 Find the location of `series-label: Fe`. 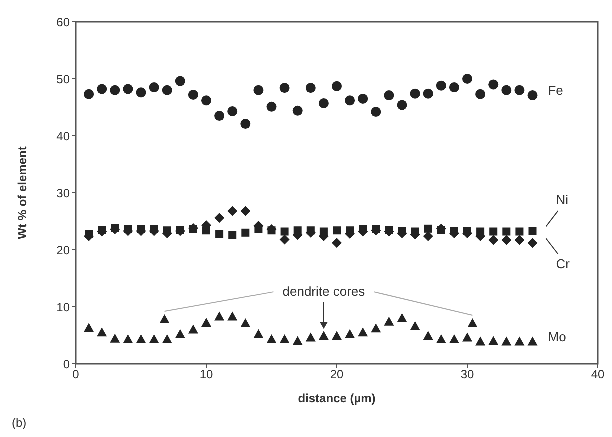

series-label: Fe is located at coordinates (556, 90).